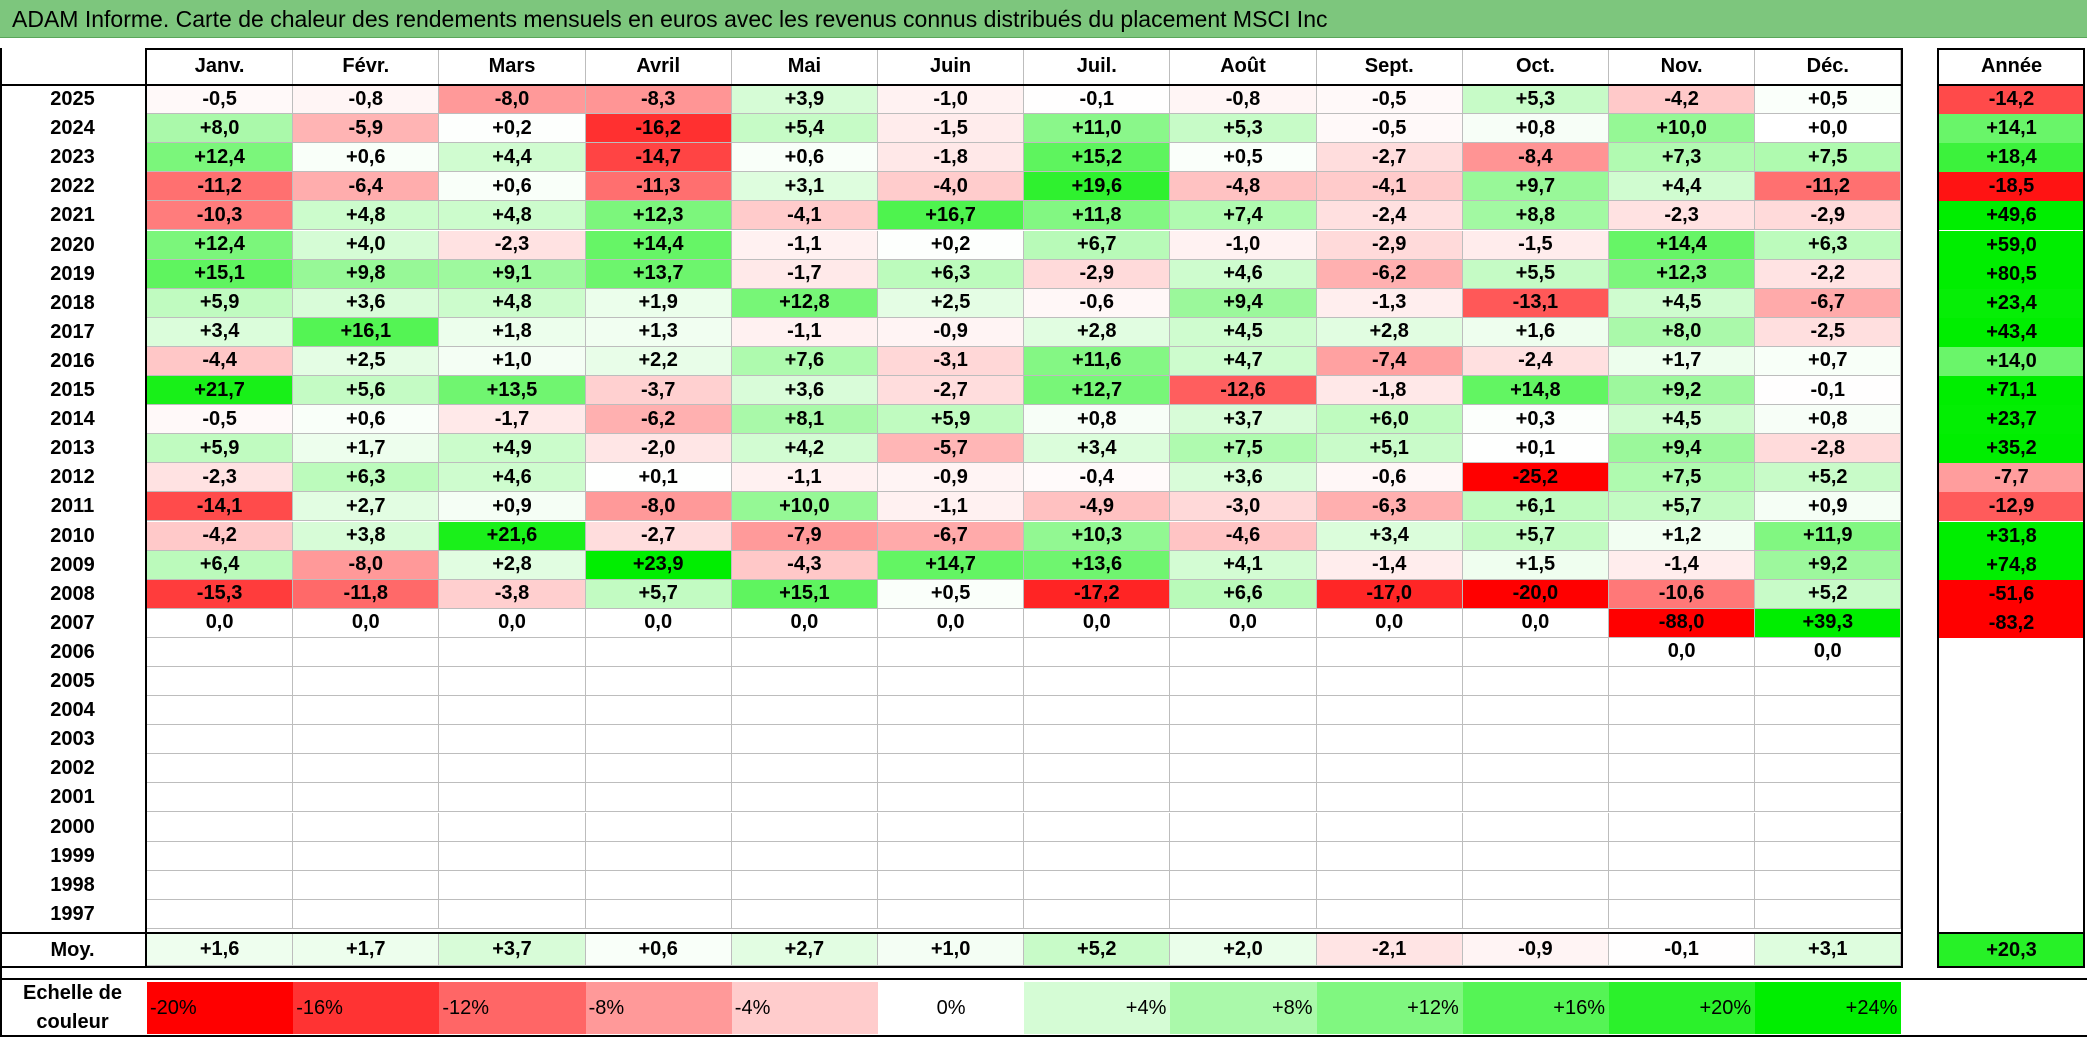  Describe the element at coordinates (2011, 100) in the screenshot. I see `annual-cell: -14,2` at that location.